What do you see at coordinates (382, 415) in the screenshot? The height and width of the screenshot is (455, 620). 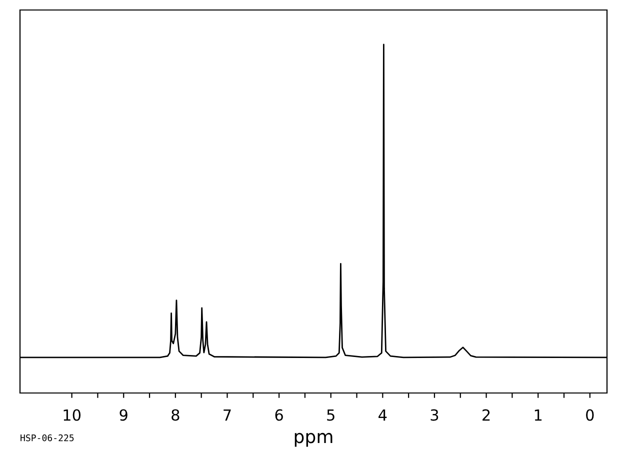 I see `x-tick-label: 4` at bounding box center [382, 415].